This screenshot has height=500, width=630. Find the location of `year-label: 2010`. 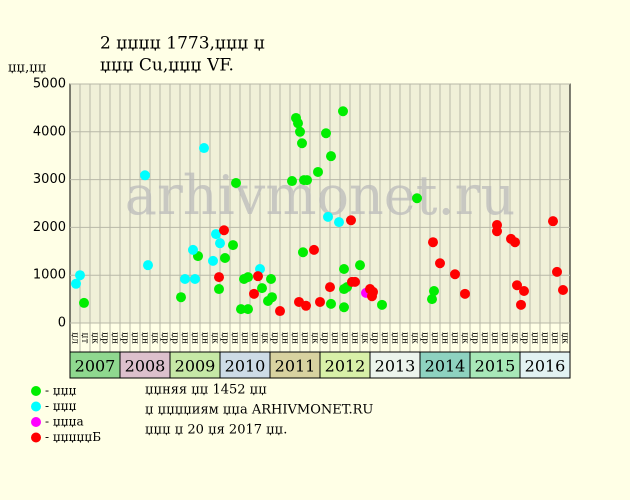

year-label: 2010 is located at coordinates (245, 366).